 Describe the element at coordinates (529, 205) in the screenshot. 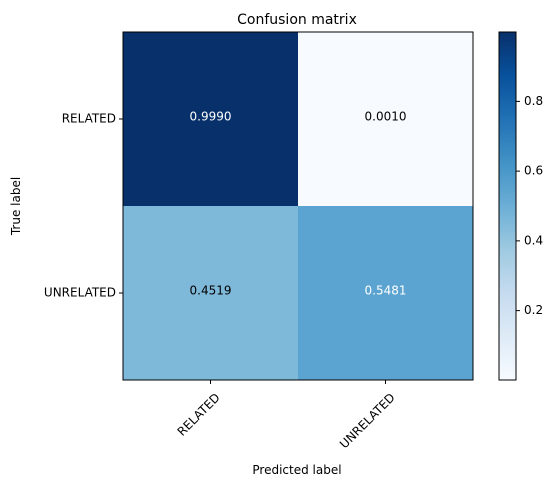

I see `colorbar-ticks: 0.2 0.4 0.6 0.8` at that location.